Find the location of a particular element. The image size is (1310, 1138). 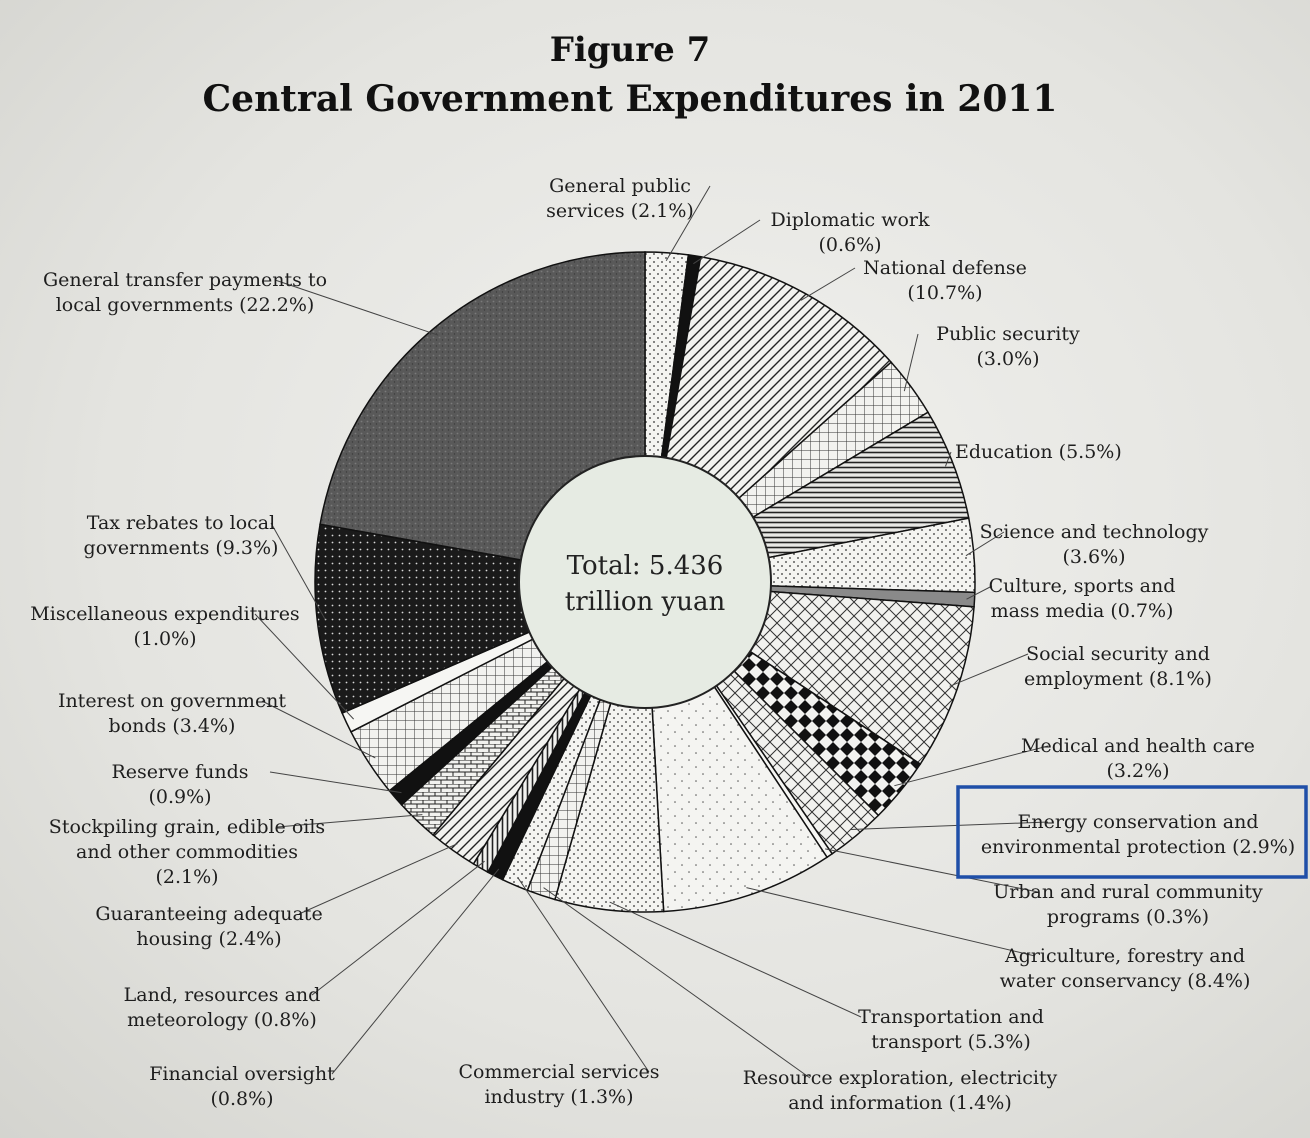

label-miscellaneous-expenditures: Miscellaneous expenditures (1.0%) is located at coordinates (164, 626).